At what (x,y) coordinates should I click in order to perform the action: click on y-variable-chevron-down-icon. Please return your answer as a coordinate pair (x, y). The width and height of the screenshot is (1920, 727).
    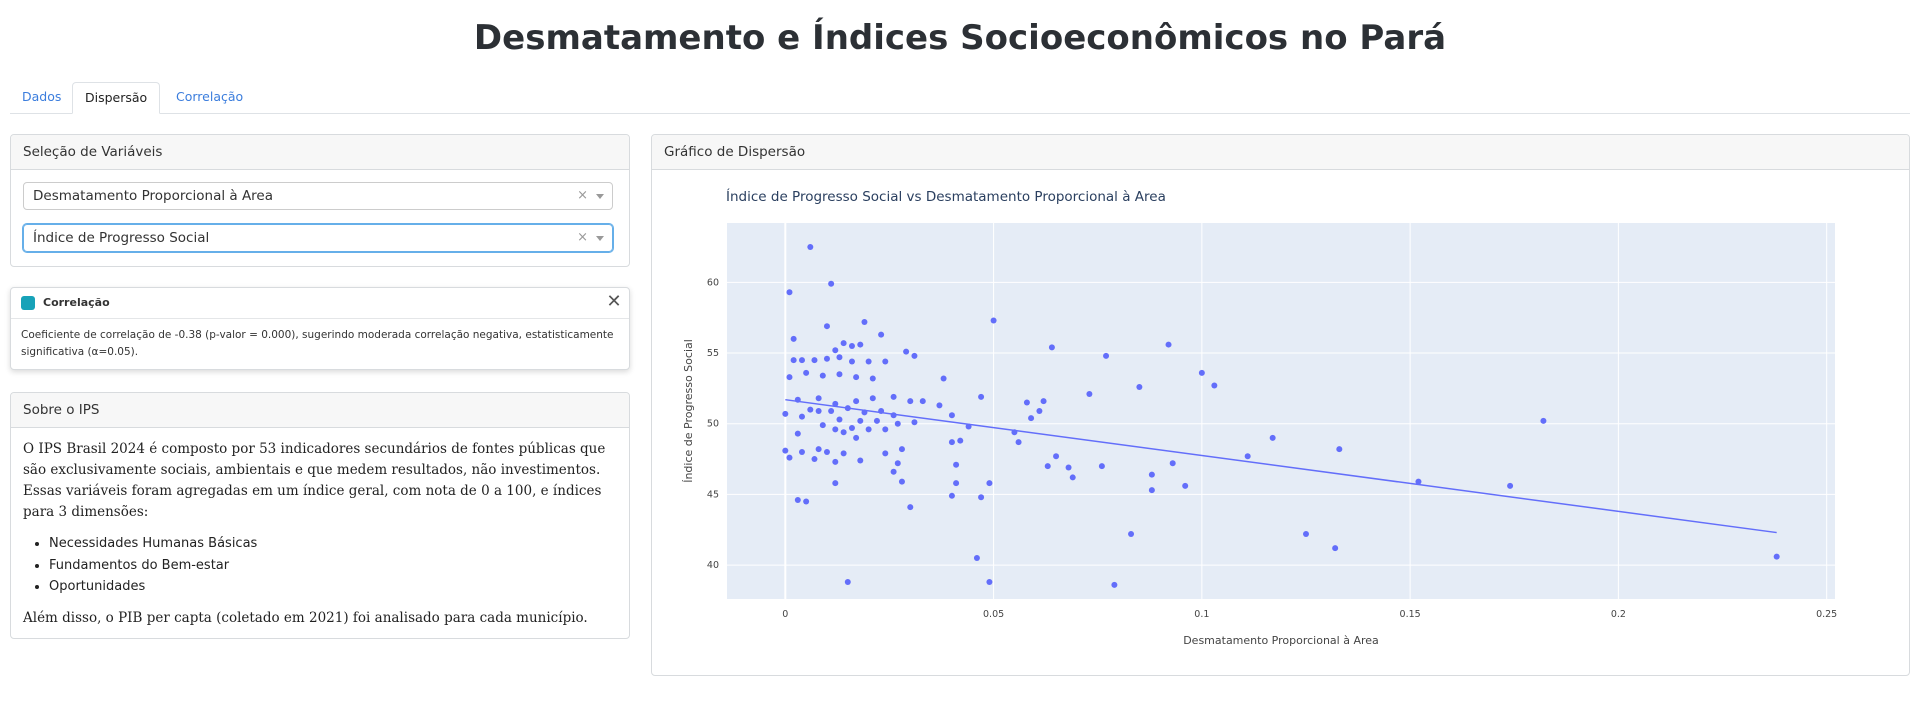
    Looking at the image, I should click on (600, 238).